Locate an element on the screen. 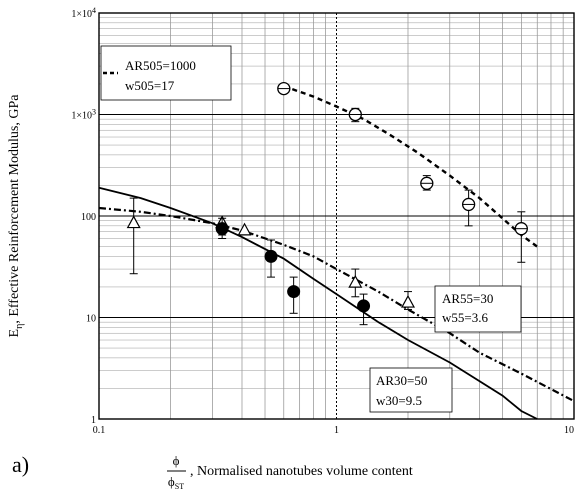 The height and width of the screenshot is (500, 584). annotation-ar30-line1: AR30=50 is located at coordinates (401, 380).